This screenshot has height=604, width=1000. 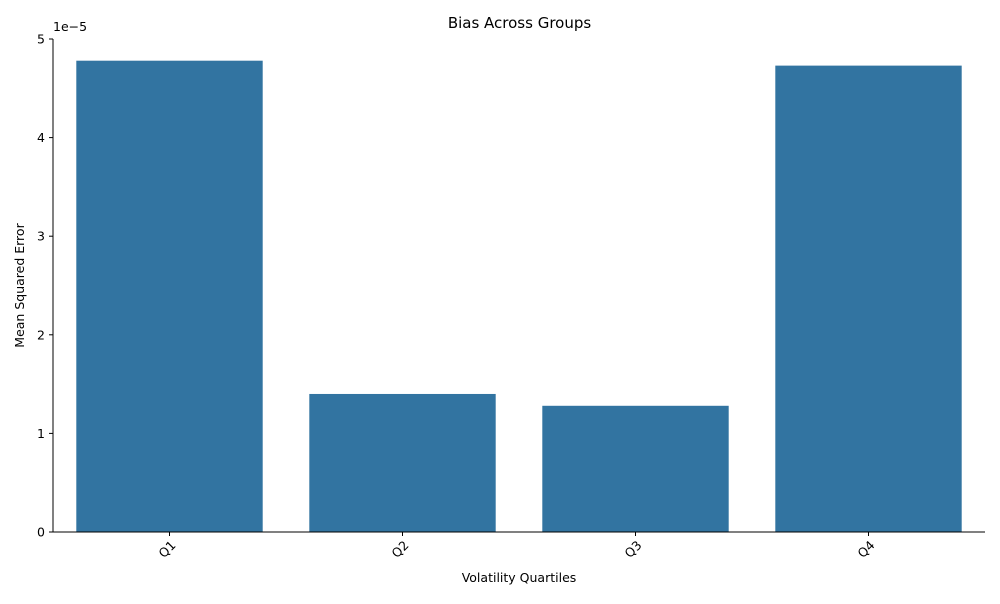 I want to click on y-tick-label: 0, so click(x=41, y=532).